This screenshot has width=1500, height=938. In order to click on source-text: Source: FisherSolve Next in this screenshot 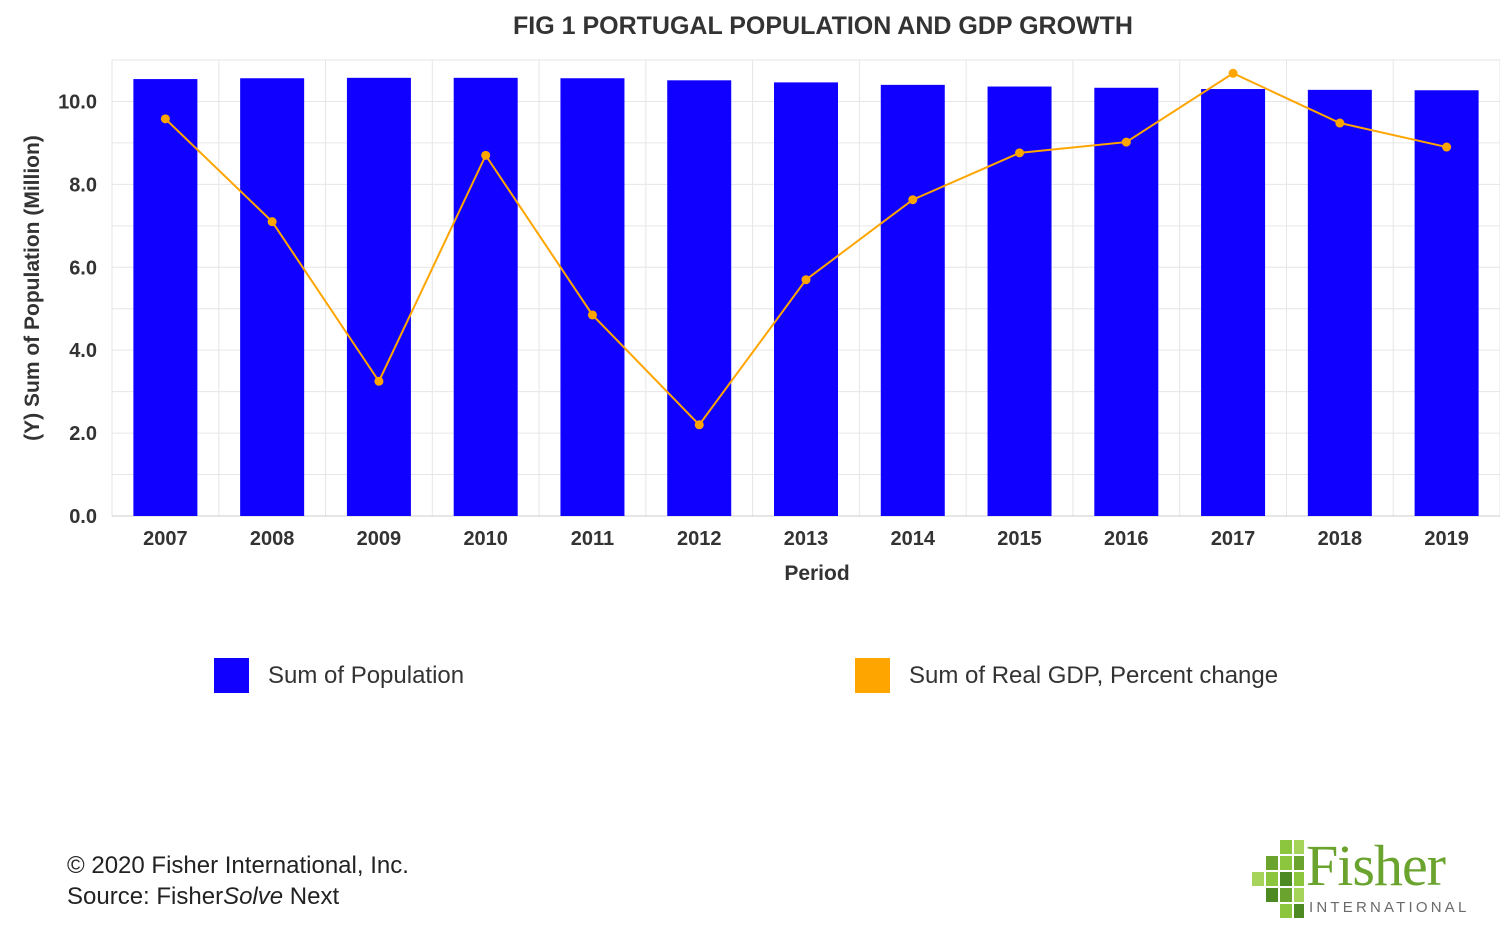, I will do `click(238, 896)`.